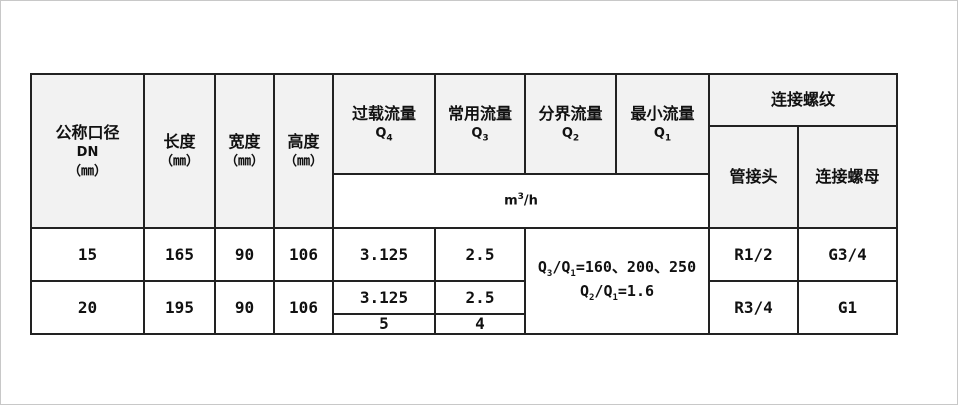  I want to click on header-q3-label: 常用流量, so click(479, 114).